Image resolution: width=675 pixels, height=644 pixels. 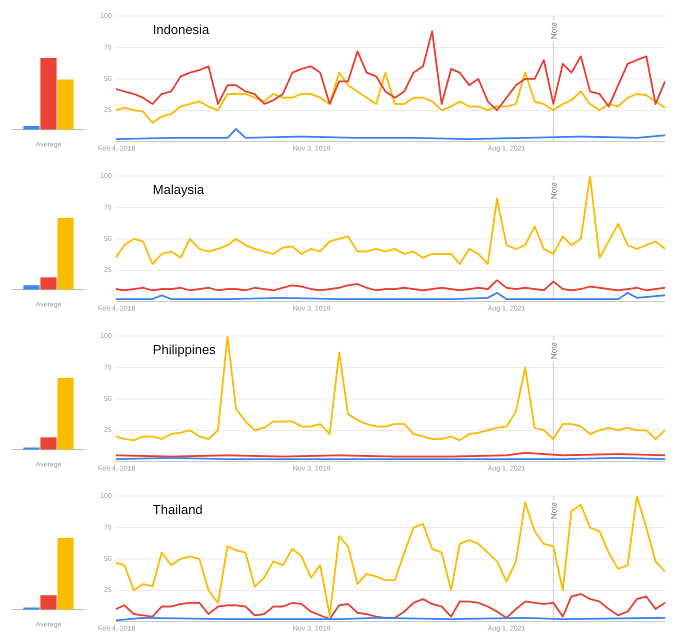 I want to click on text: Philippines, so click(x=184, y=349).